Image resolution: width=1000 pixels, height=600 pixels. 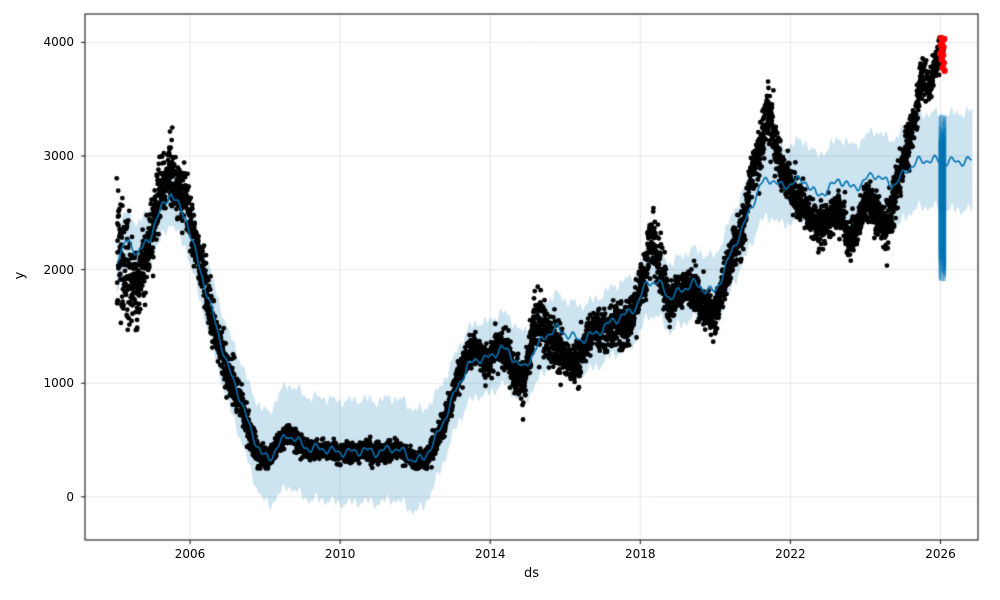 What do you see at coordinates (70, 496) in the screenshot?
I see `y-tick-label: 0` at bounding box center [70, 496].